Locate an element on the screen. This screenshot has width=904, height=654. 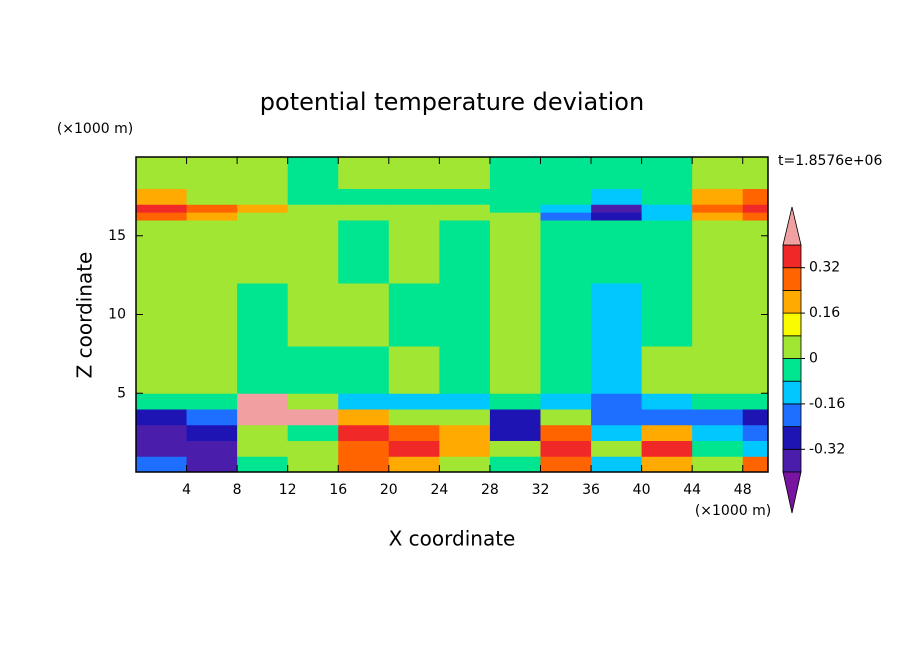
x-tick-label: 36 is located at coordinates (591, 490).